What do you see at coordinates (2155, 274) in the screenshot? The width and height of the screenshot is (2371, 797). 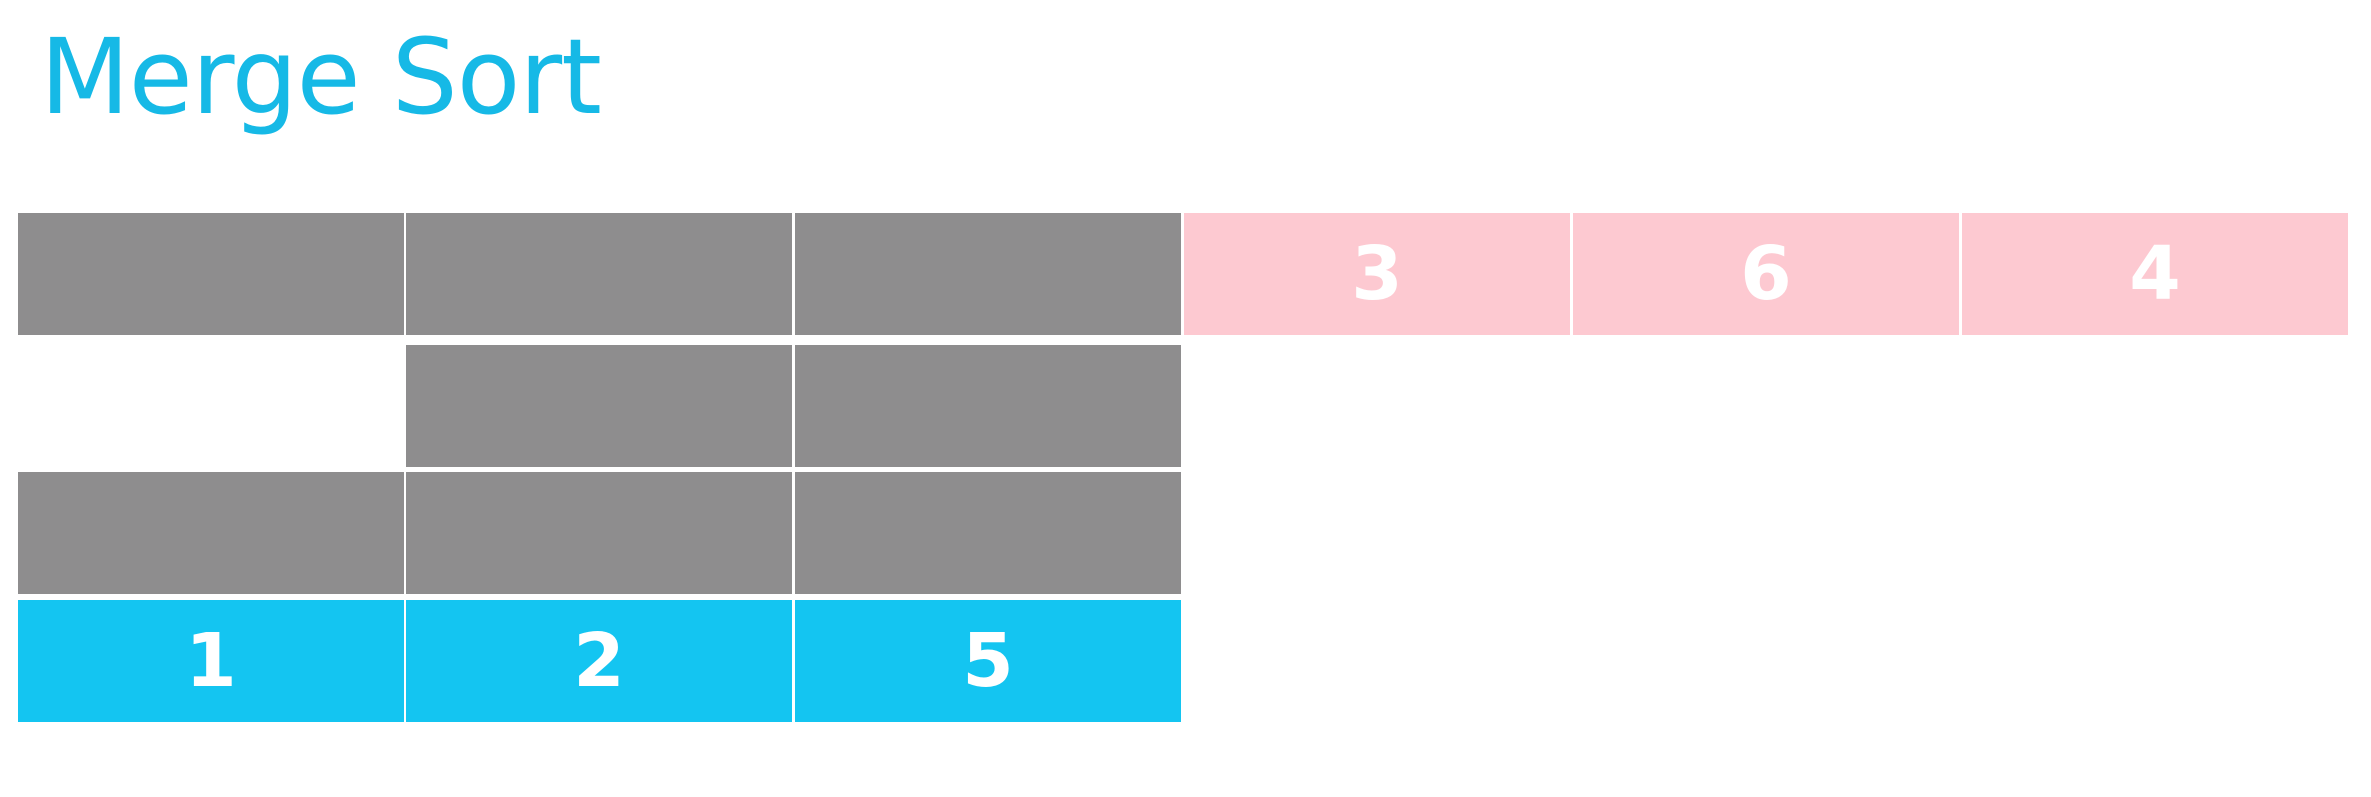 I see `right-half-cell-3: 4` at bounding box center [2155, 274].